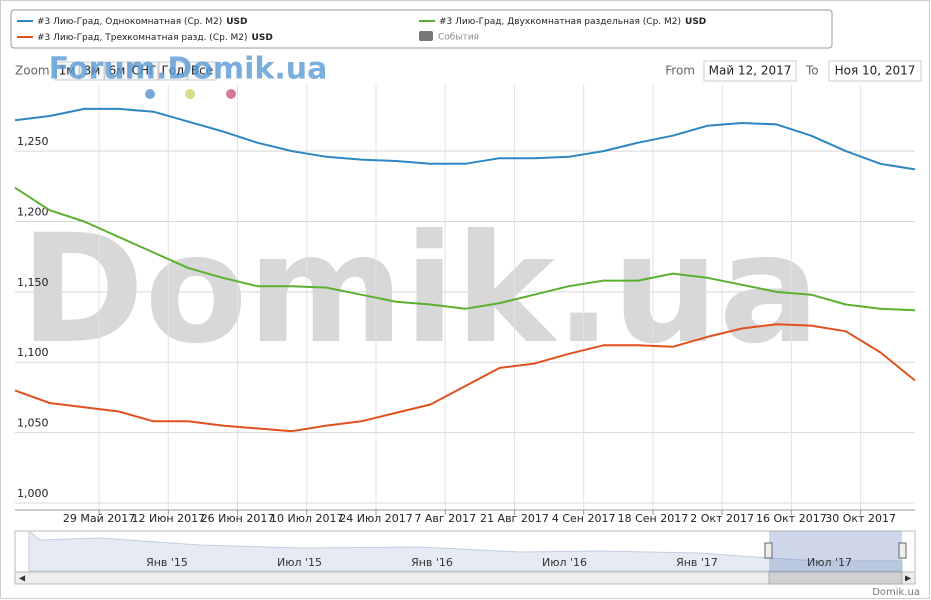 This screenshot has width=931, height=600. I want to click on legend-events: События, so click(458, 38).